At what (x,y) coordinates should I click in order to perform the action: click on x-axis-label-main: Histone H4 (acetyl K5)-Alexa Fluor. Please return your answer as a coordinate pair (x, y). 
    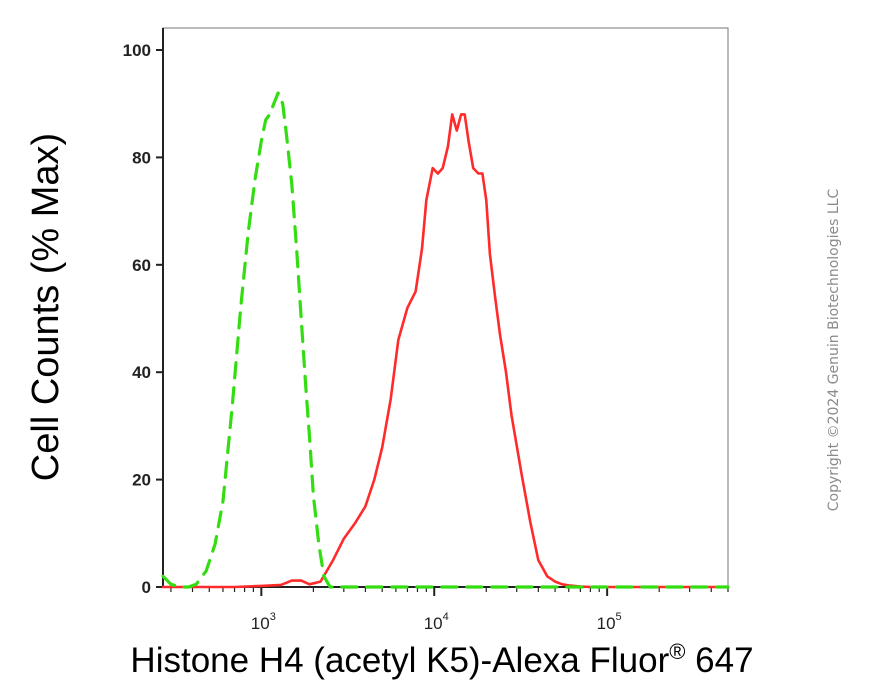
    Looking at the image, I should click on (399, 660).